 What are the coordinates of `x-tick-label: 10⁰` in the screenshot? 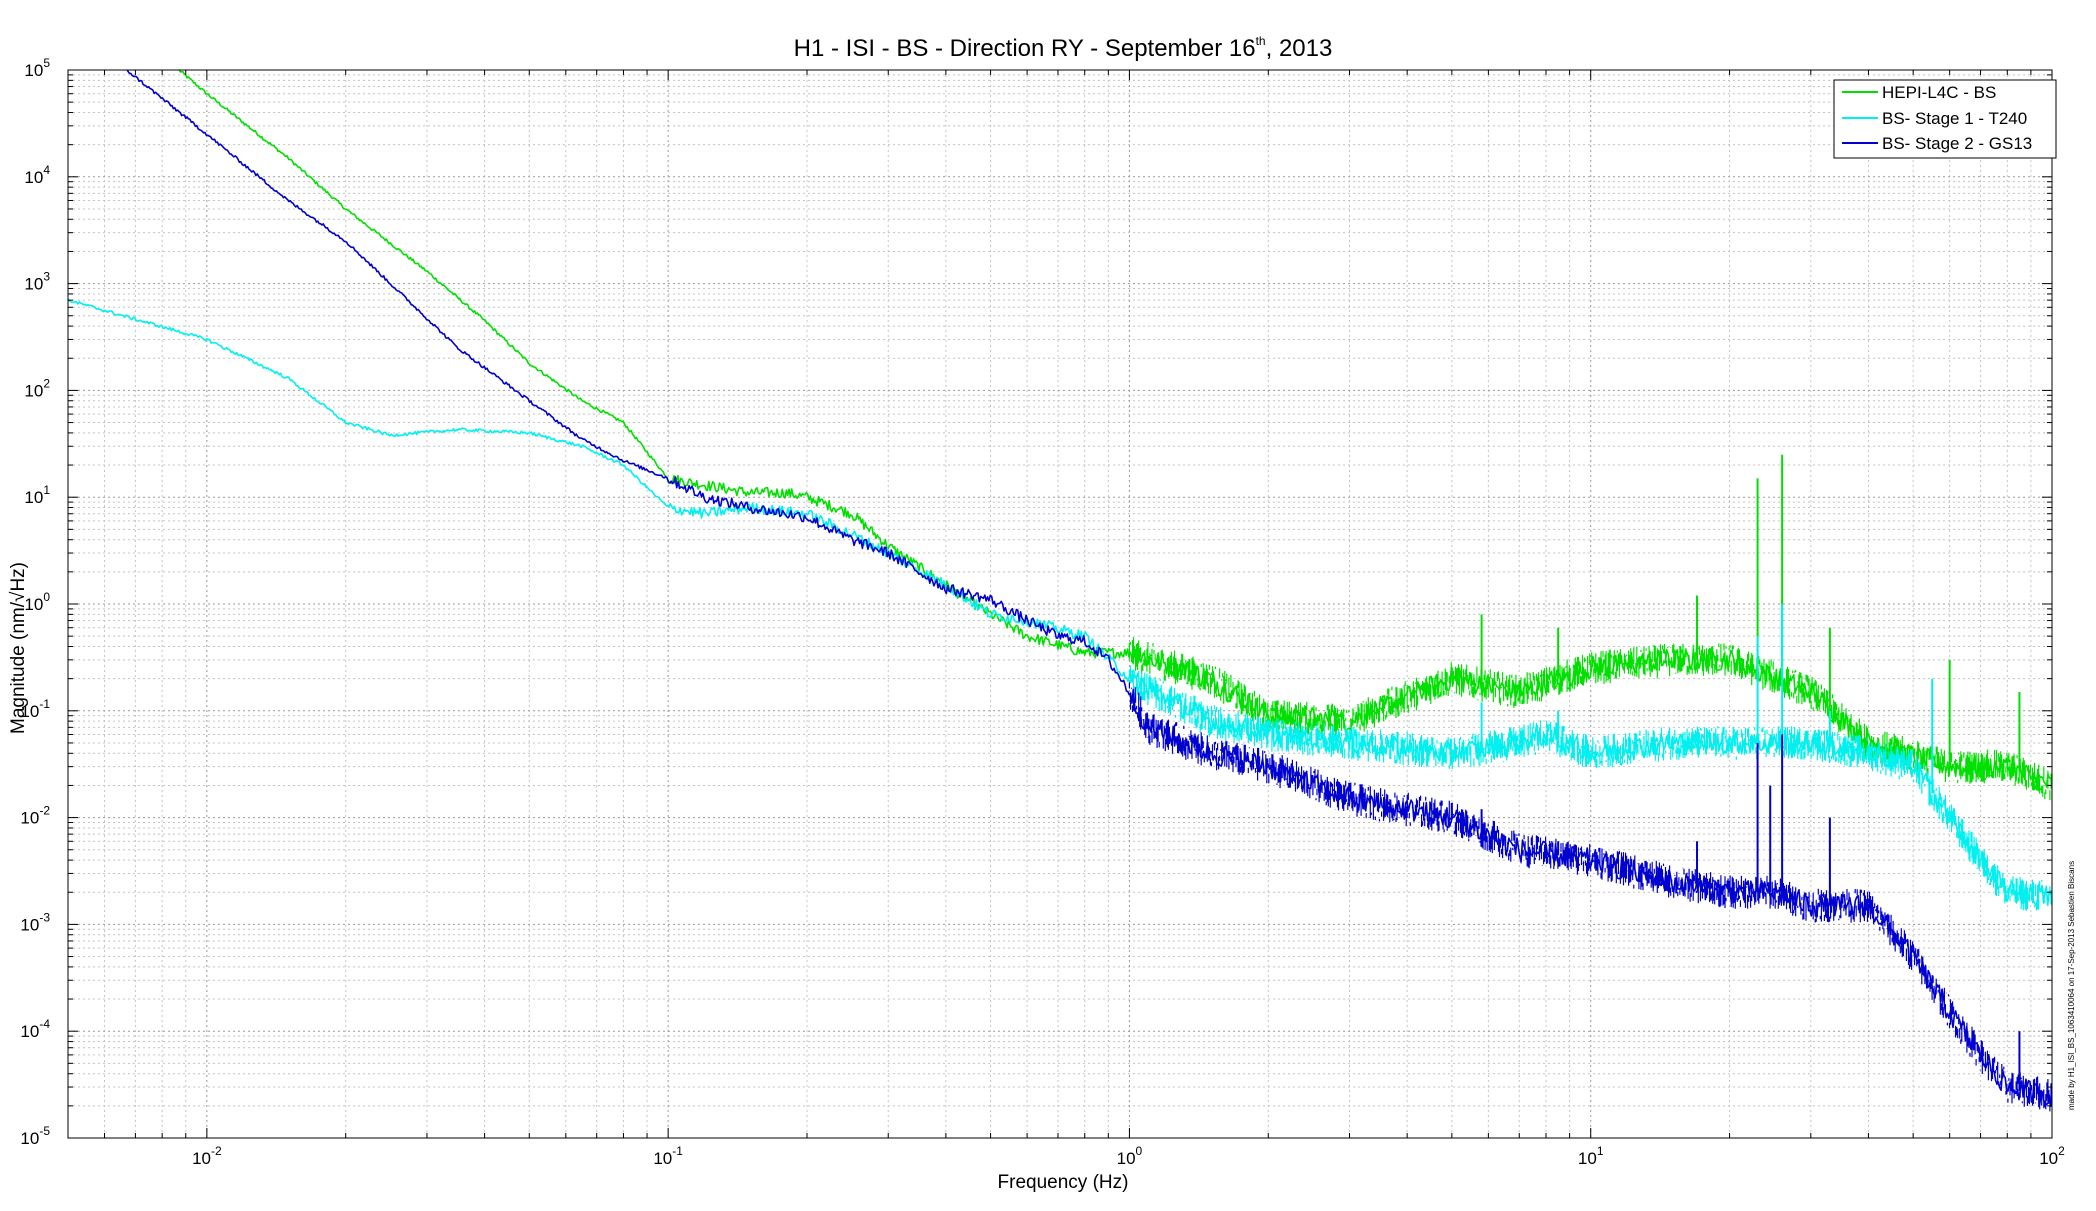 It's located at (1130, 1156).